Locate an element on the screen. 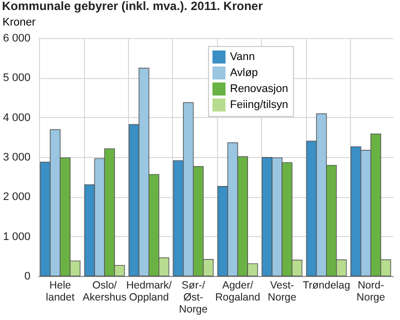 The width and height of the screenshot is (400, 320). x-tick-label: Nord- Norge is located at coordinates (371, 292).